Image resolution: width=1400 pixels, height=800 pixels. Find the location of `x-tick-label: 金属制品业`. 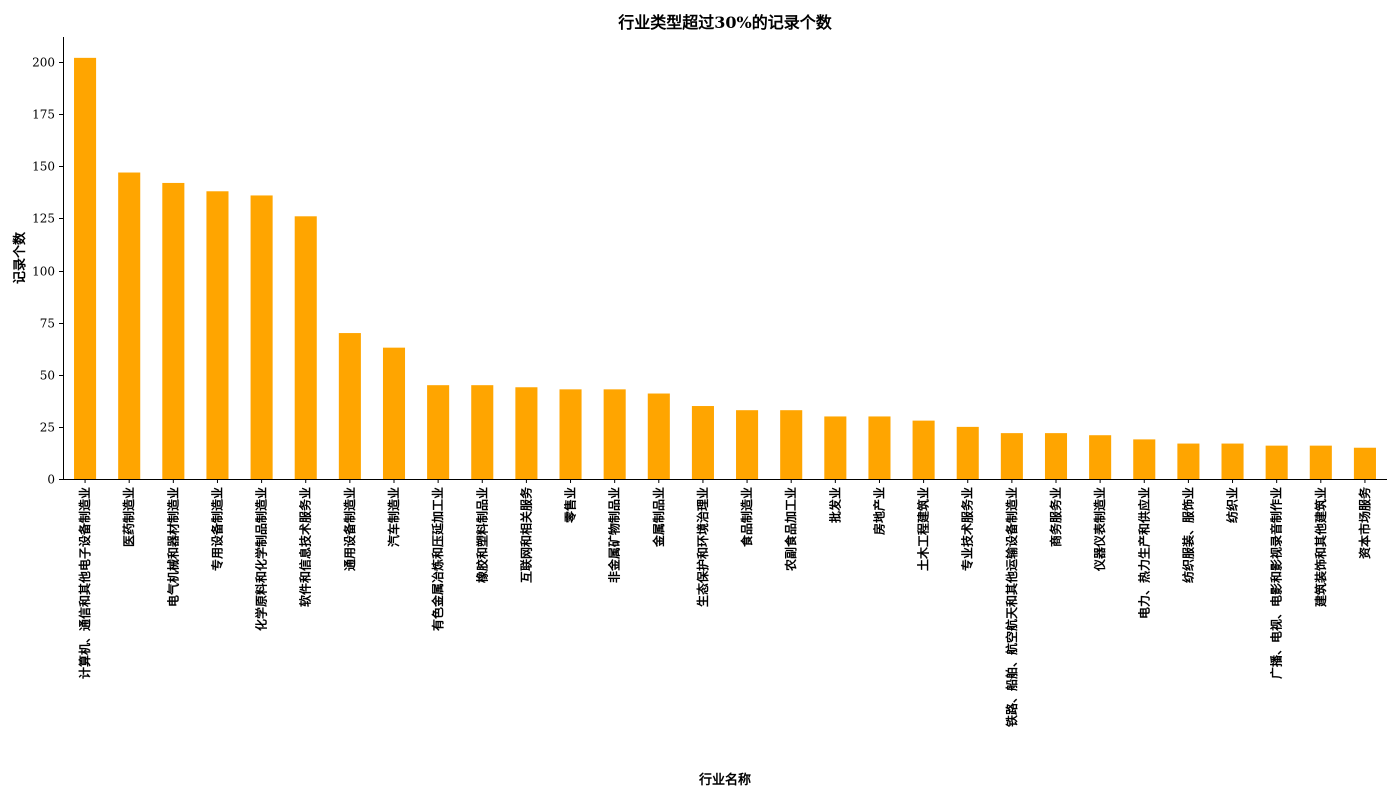

x-tick-label: 金属制品业 is located at coordinates (658, 517).